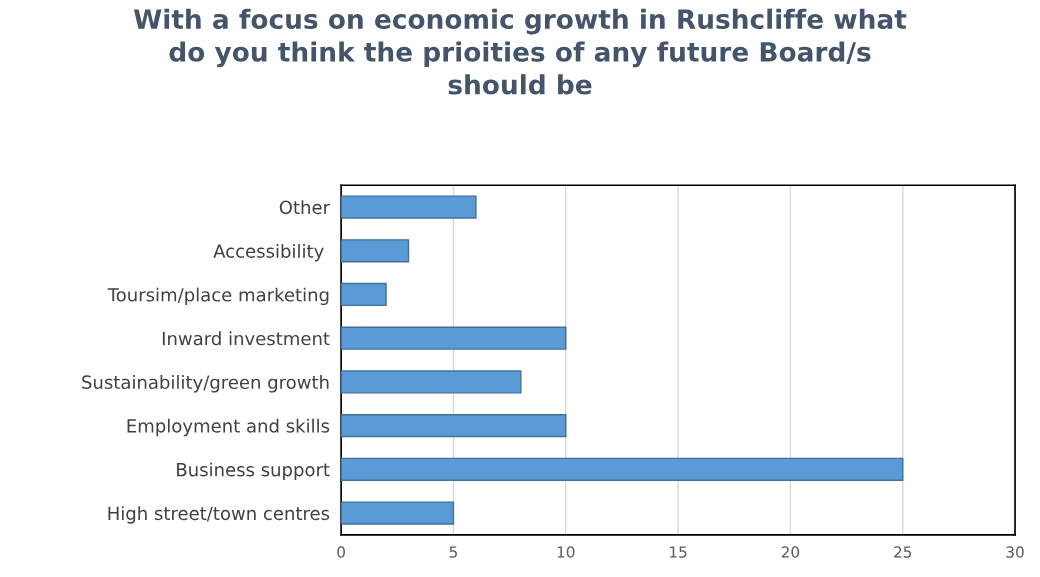  I want to click on x-tick-label: 5, so click(453, 552).